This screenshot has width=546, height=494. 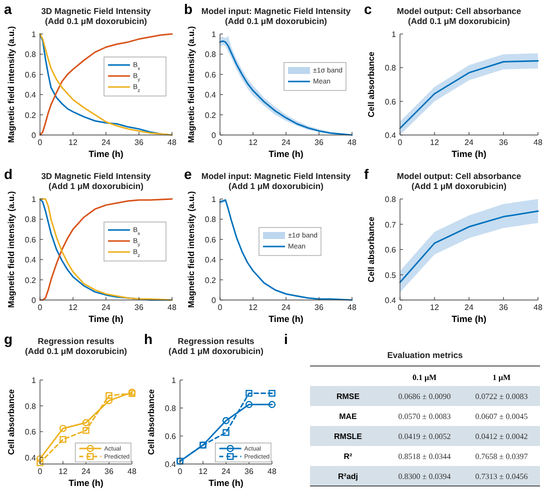 What do you see at coordinates (348, 436) in the screenshot?
I see `category-label: RMSLE` at bounding box center [348, 436].